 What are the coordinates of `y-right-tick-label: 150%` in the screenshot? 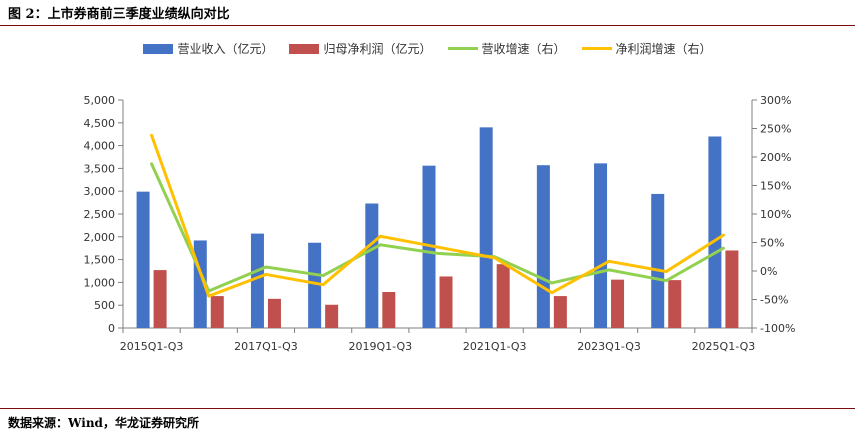 It's located at (775, 186).